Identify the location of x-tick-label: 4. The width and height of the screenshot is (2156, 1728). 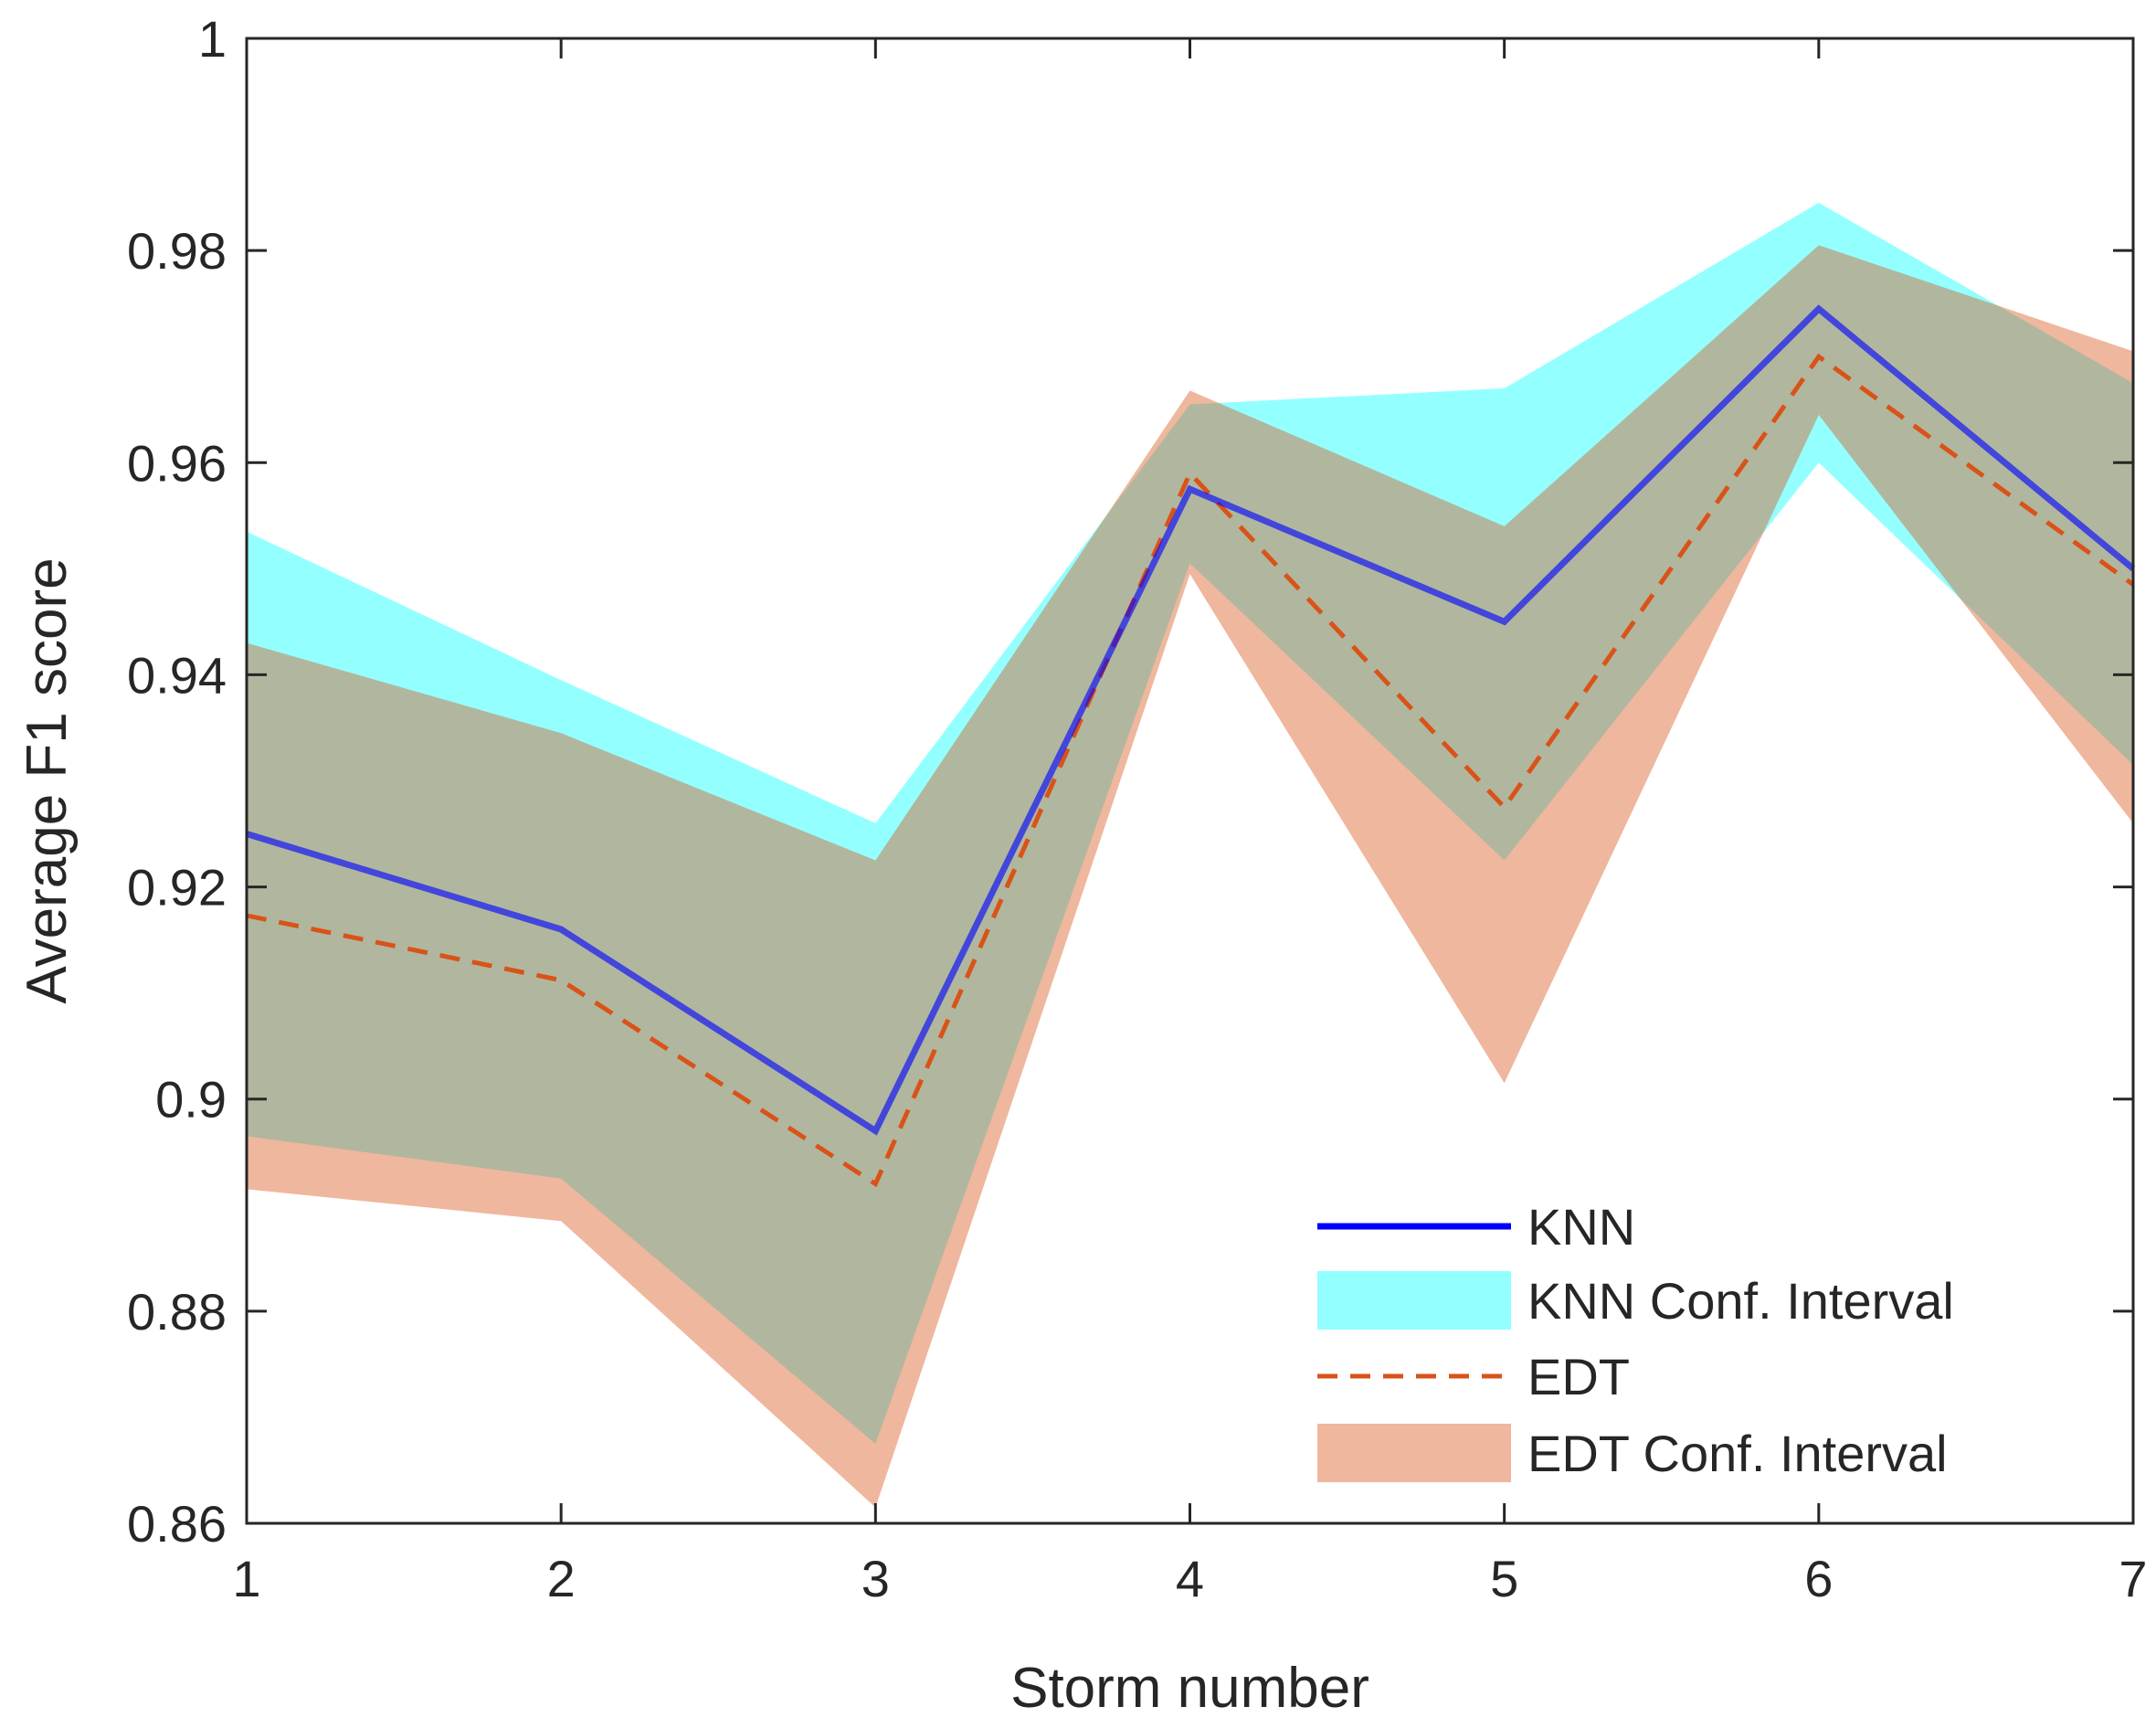
(1190, 1578).